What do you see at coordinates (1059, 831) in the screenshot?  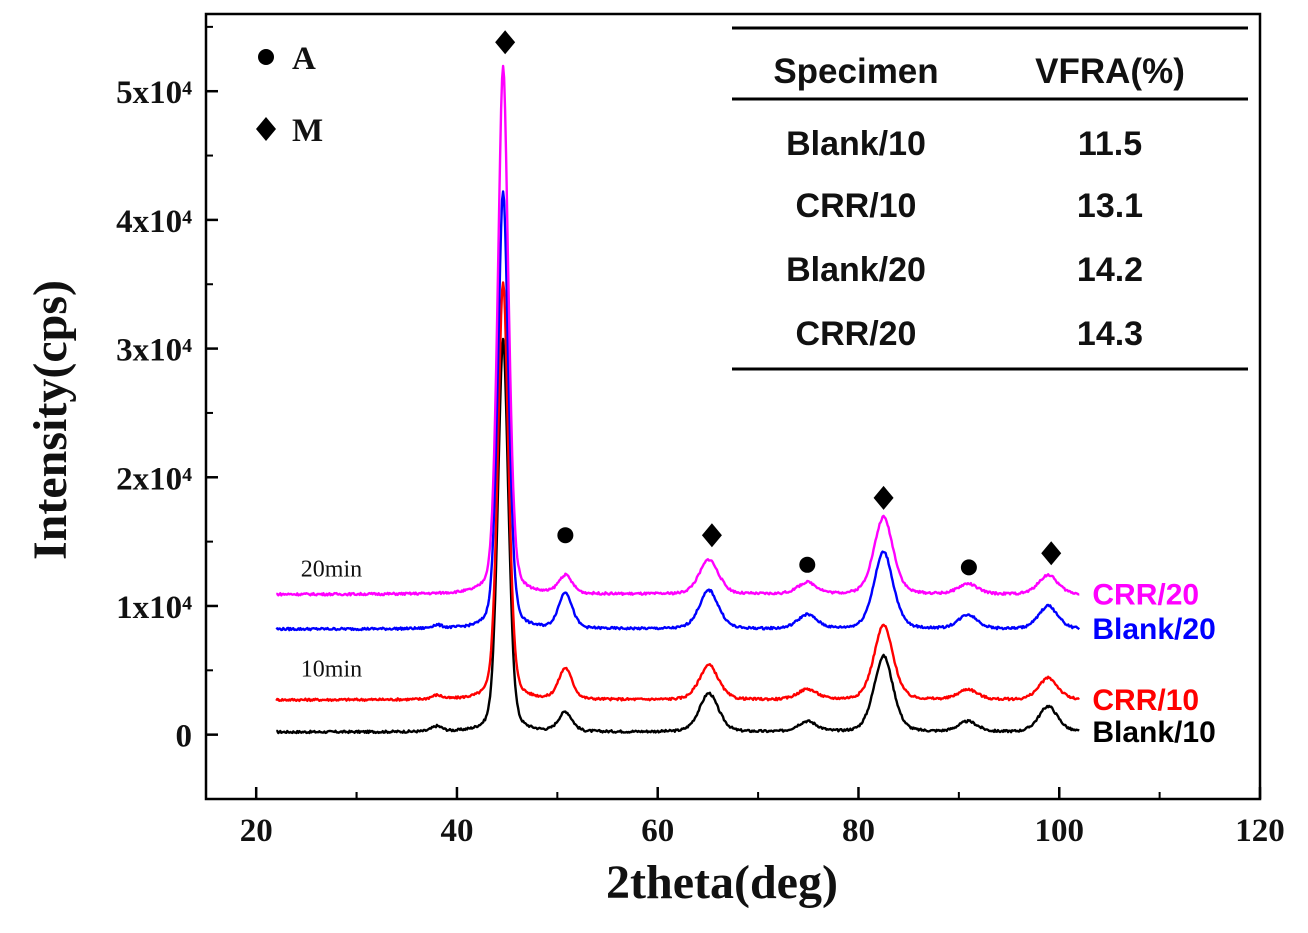 I see `x-tick-label: 100` at bounding box center [1059, 831].